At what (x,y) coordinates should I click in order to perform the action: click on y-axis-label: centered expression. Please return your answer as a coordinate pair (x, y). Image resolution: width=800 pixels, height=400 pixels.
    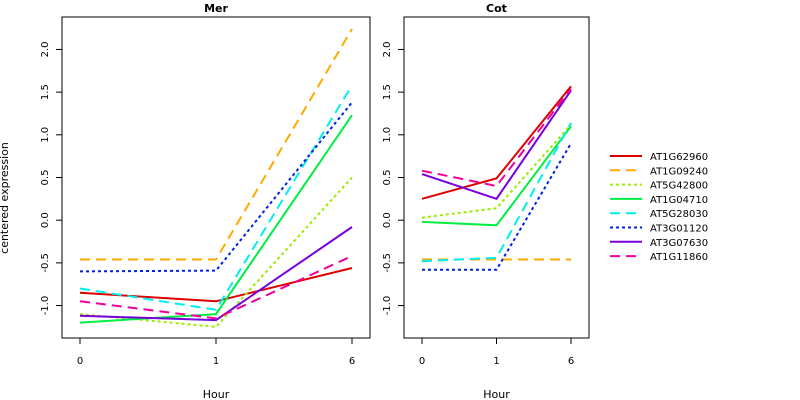
    Looking at the image, I should click on (5, 198).